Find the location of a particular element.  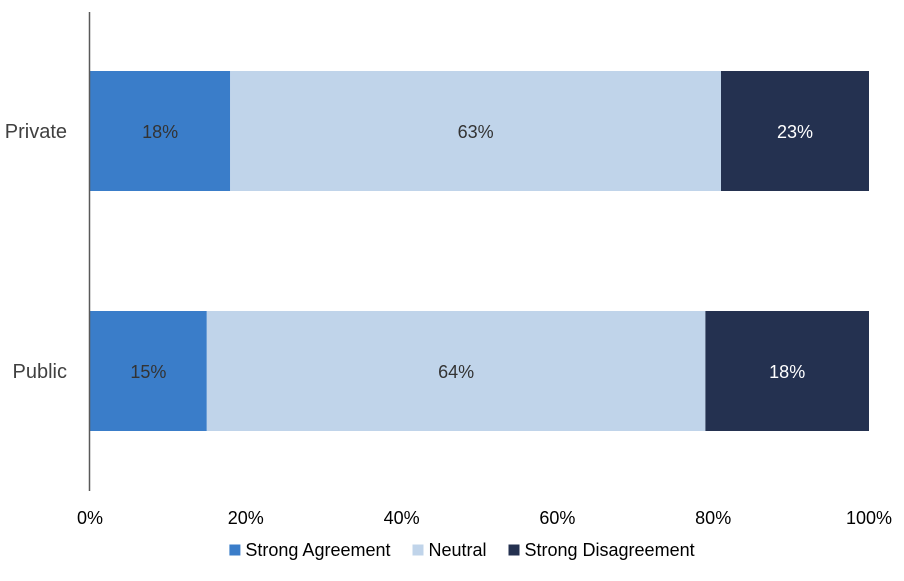

data-label-private-strong-disagreement: 23% is located at coordinates (795, 132).